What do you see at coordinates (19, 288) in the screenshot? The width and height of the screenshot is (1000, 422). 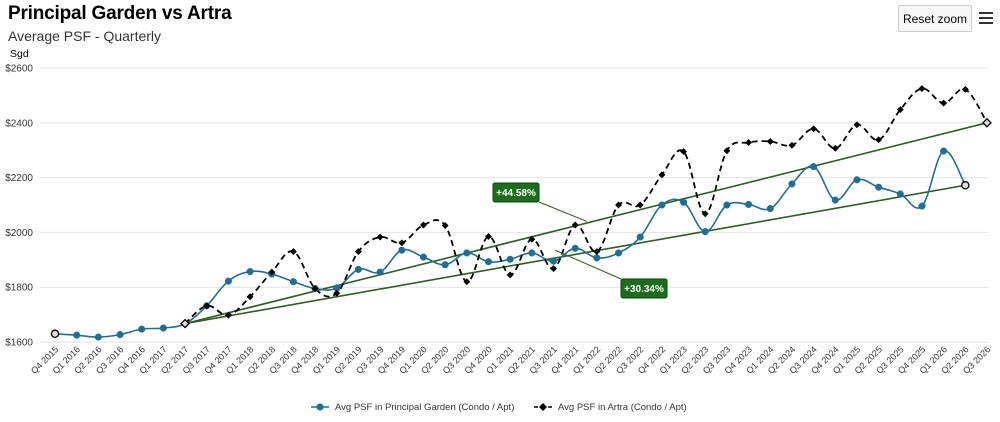 I see `y-tick-label: $1800` at bounding box center [19, 288].